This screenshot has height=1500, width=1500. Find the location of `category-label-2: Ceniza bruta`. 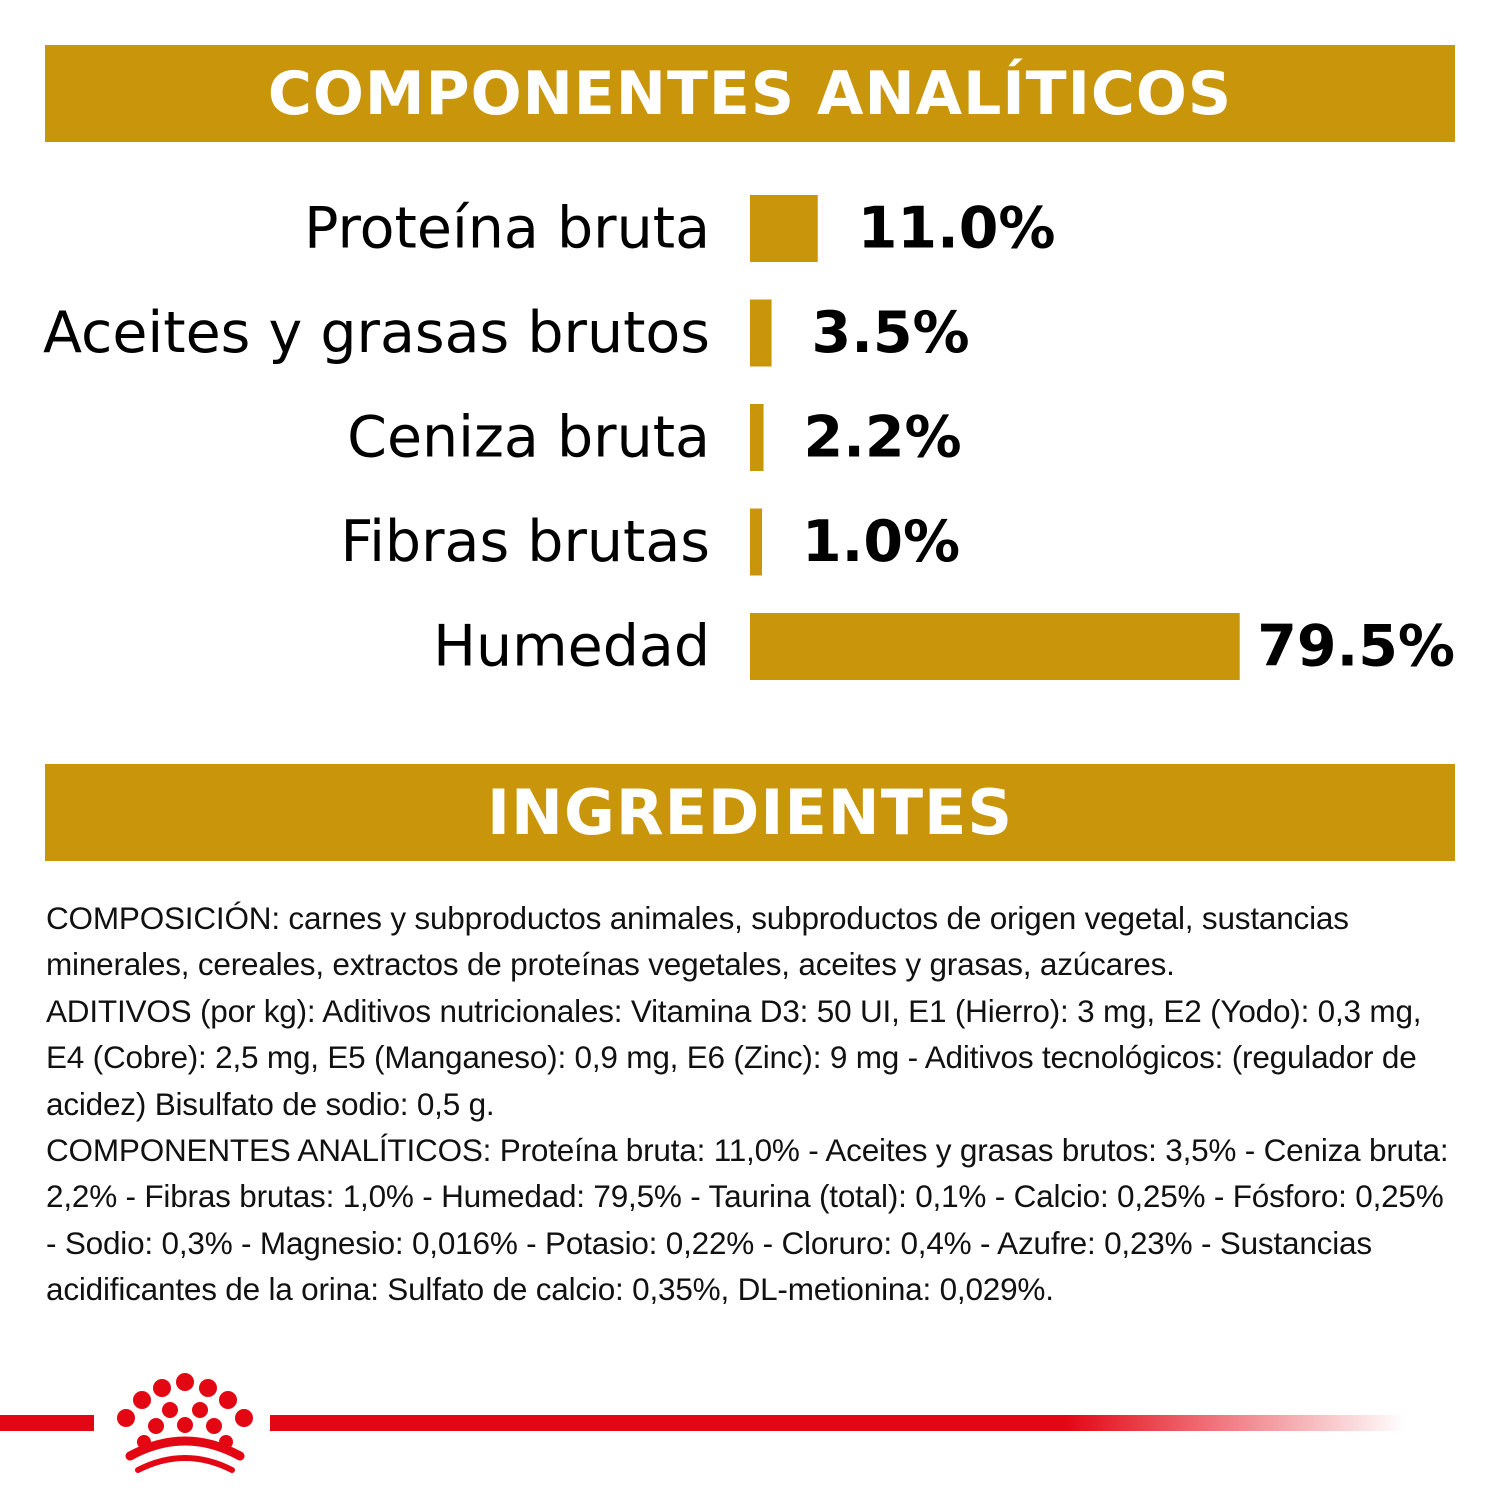

category-label-2: Ceniza bruta is located at coordinates (528, 438).